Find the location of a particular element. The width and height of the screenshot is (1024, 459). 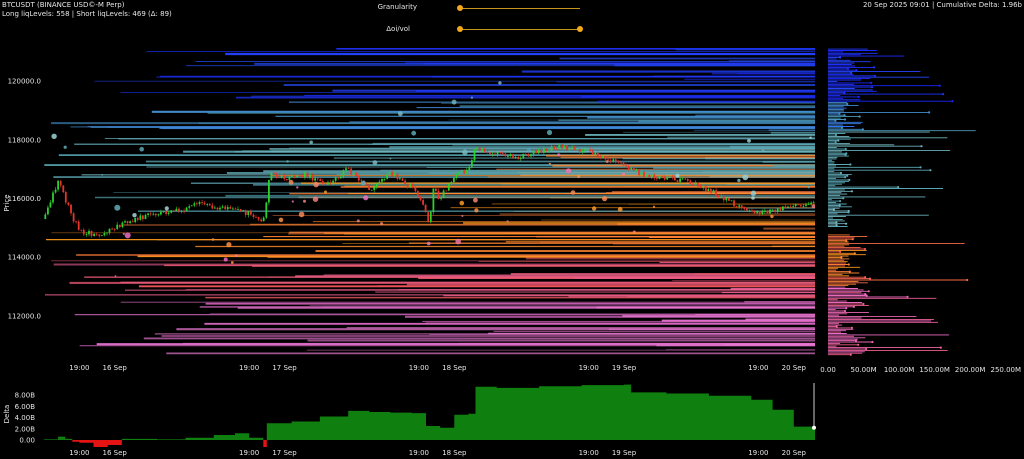

delta-time-tick-label: 18 Sep is located at coordinates (454, 453).